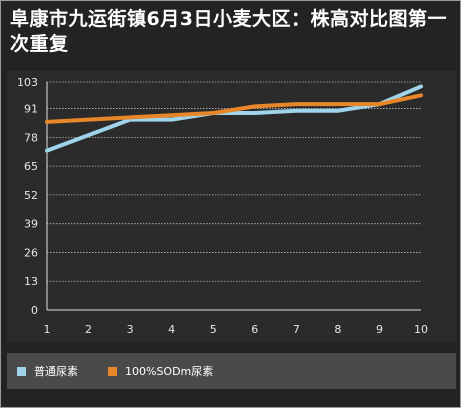 Image resolution: width=463 pixels, height=411 pixels. I want to click on x-tick-label: 4, so click(171, 329).